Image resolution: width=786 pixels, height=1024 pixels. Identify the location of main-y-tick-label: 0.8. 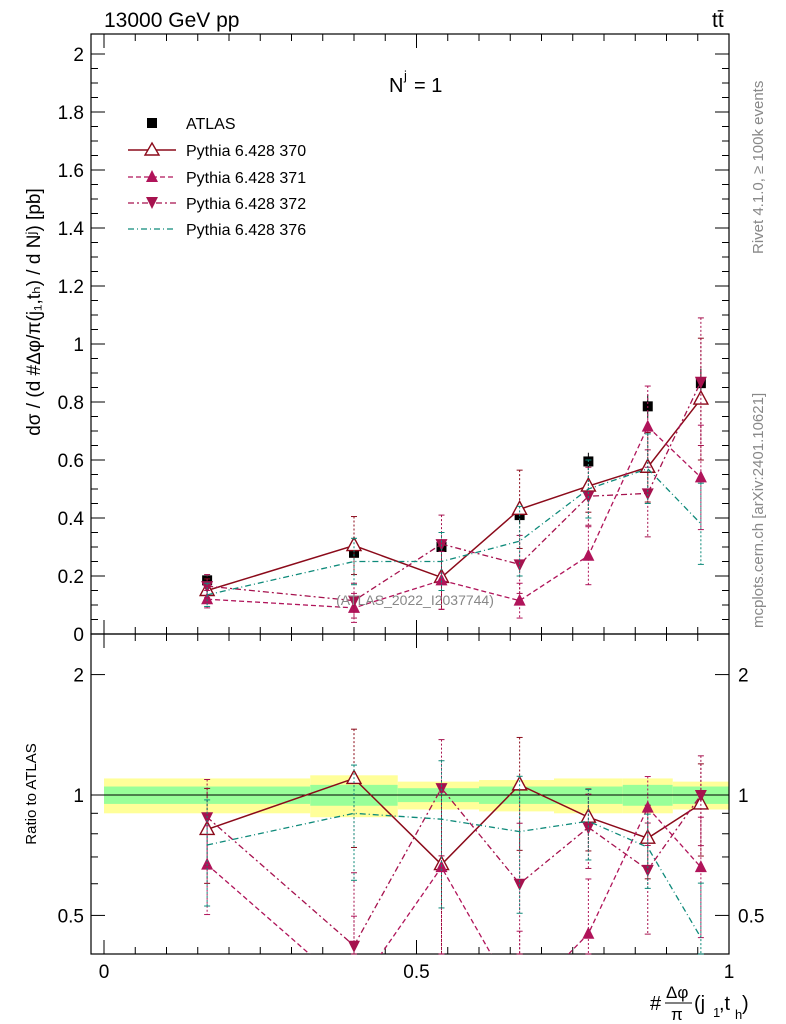
(71, 403).